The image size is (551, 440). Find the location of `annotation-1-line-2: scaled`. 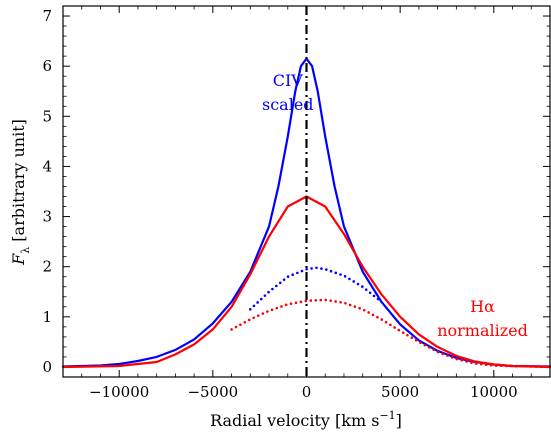

annotation-1-line-2: scaled is located at coordinates (288, 104).